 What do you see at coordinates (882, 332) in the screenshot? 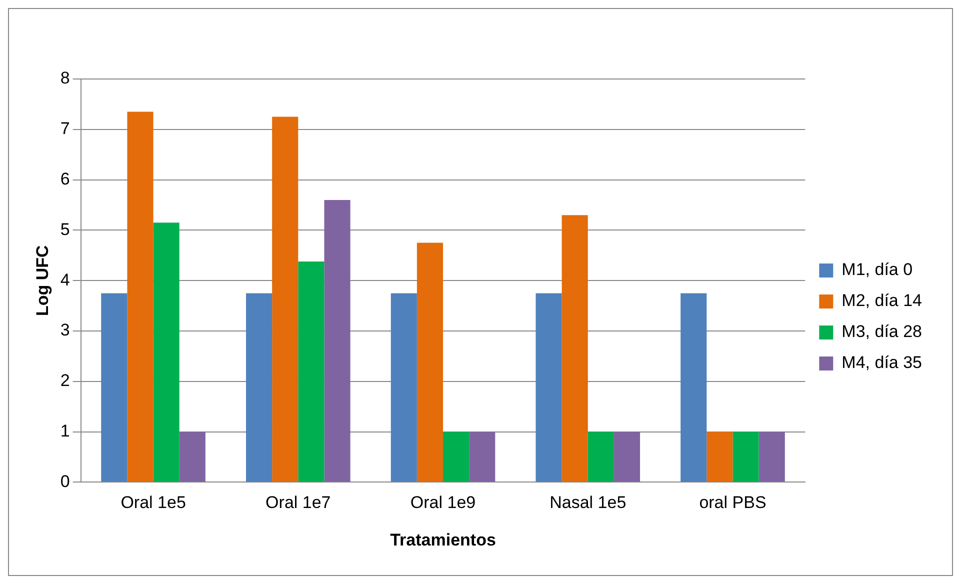
I see `legend-label: M3, día 28` at bounding box center [882, 332].